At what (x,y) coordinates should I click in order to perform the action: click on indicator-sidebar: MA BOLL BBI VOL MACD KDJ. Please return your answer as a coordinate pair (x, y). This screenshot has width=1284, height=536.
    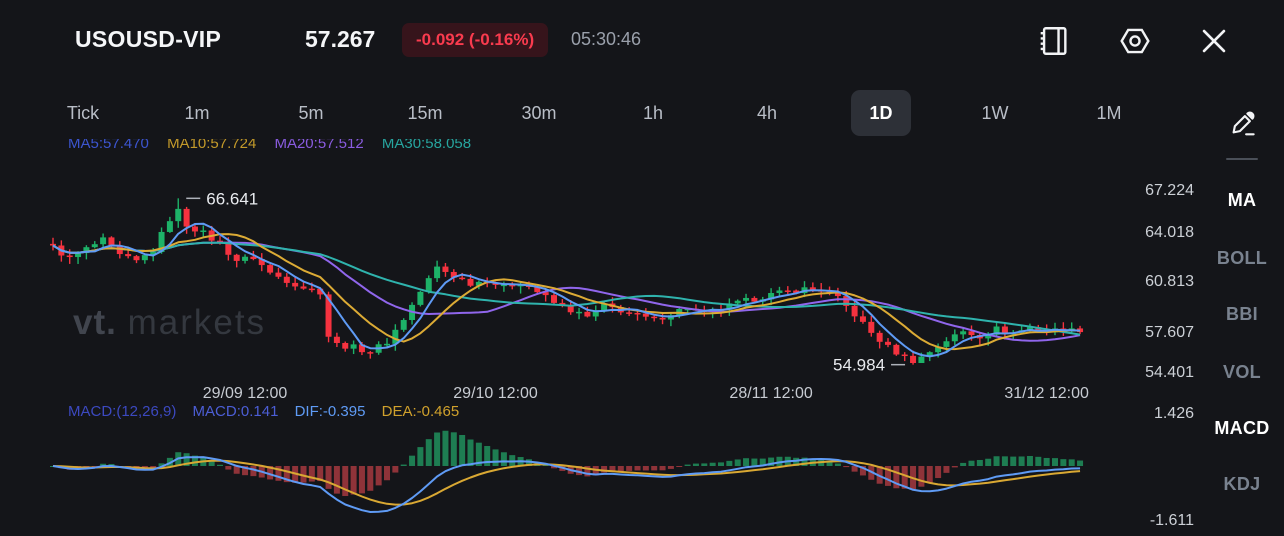
    Looking at the image, I should click on (1242, 313).